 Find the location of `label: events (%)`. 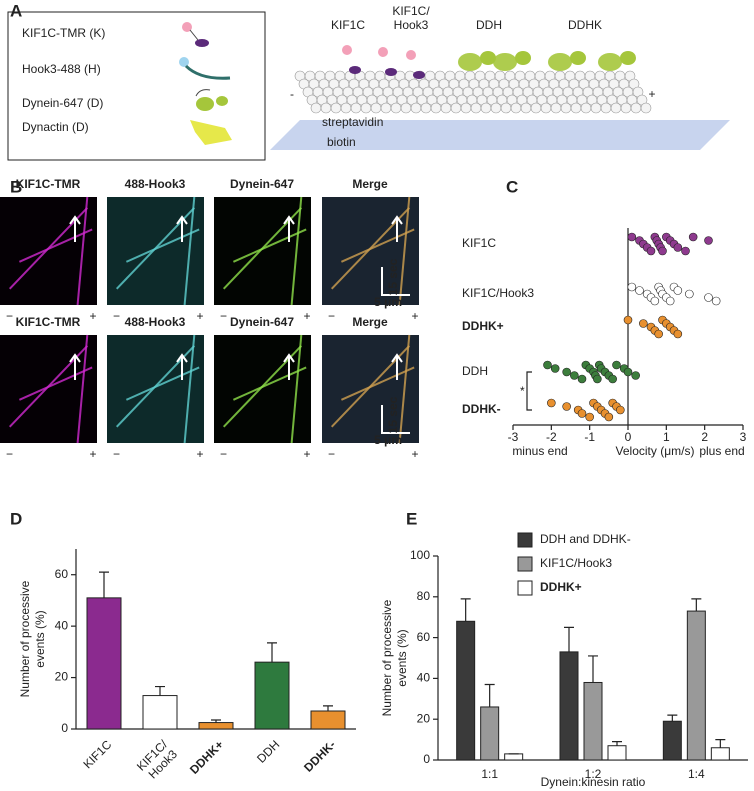

label: events (%) is located at coordinates (402, 657).